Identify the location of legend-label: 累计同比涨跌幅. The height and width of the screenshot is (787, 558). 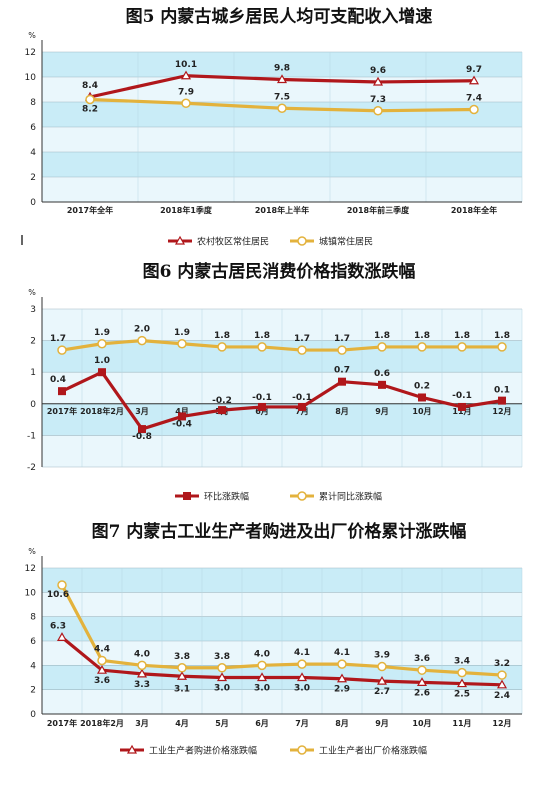
(350, 497).